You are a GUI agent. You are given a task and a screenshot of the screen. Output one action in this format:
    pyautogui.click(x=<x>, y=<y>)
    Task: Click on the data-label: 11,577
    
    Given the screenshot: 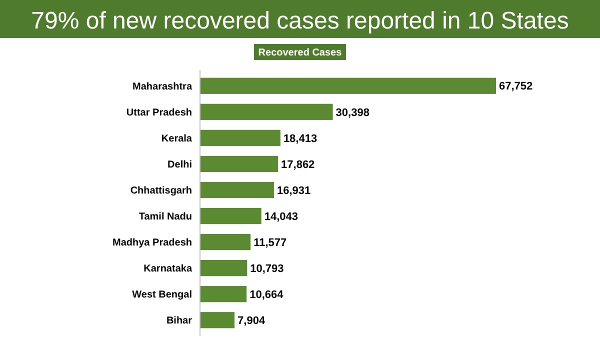 What is the action you would take?
    pyautogui.click(x=270, y=242)
    